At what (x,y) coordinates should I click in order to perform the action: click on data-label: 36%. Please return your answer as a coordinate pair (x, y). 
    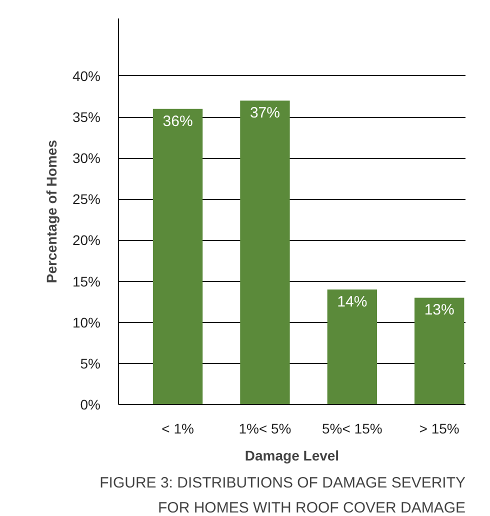
    Looking at the image, I should click on (177, 121).